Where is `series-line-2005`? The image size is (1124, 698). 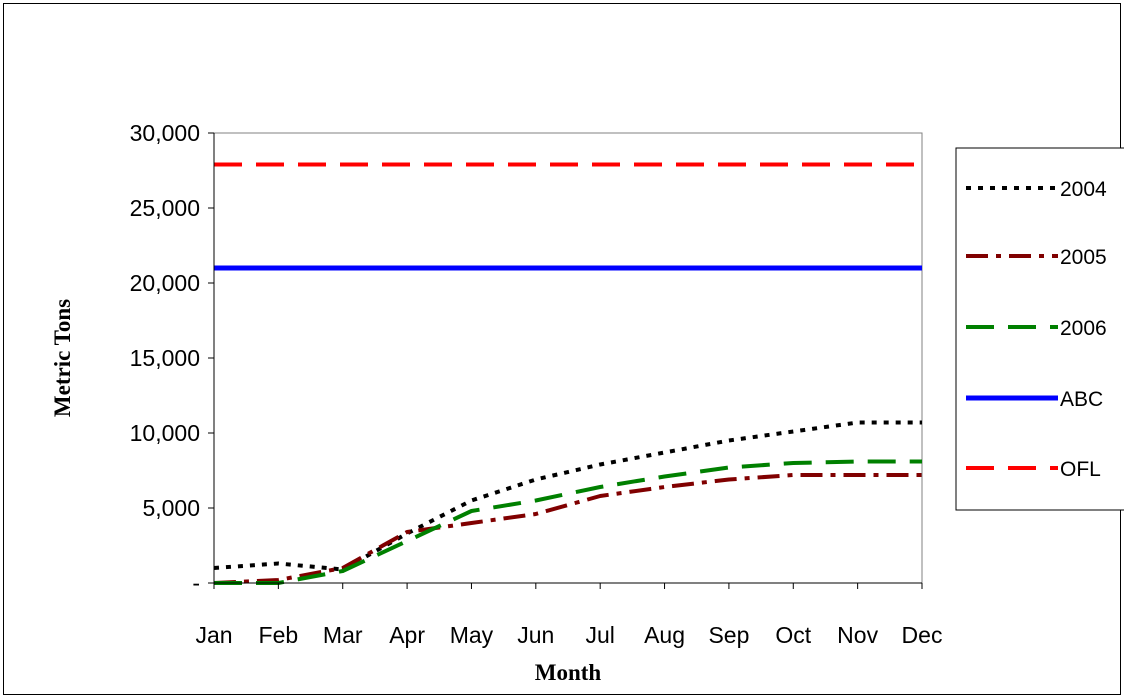
series-line-2005 is located at coordinates (567, 529).